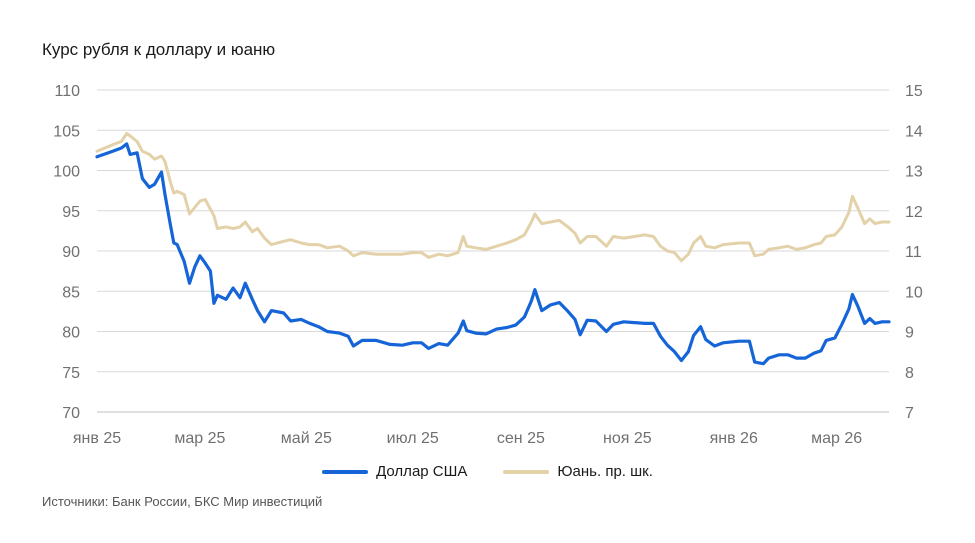  Describe the element at coordinates (836, 438) in the screenshot. I see `x-tick-label: мар 26` at that location.